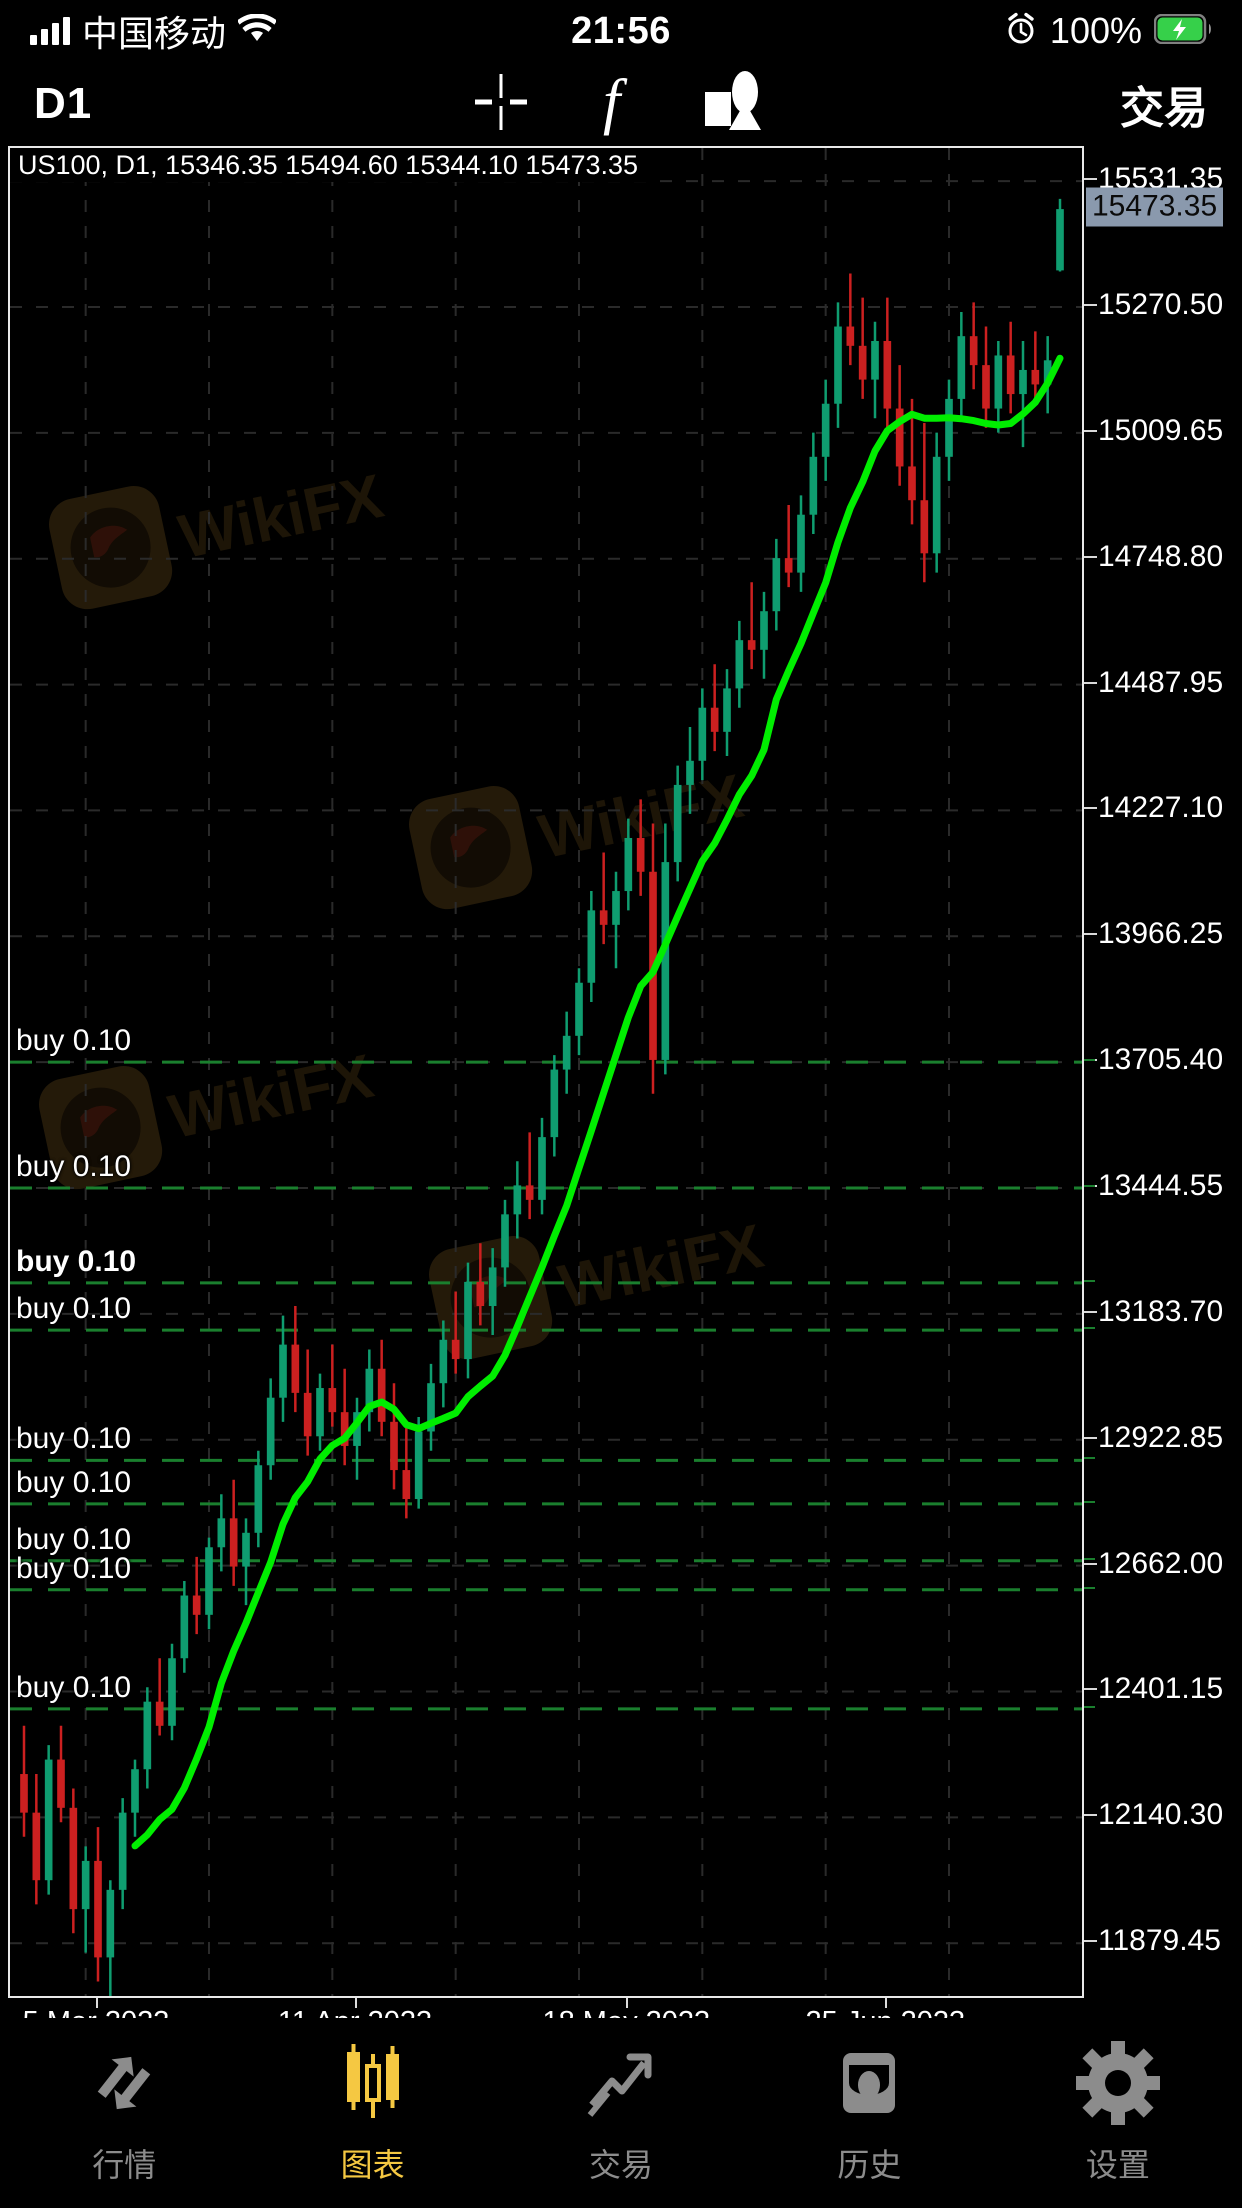 Image resolution: width=1242 pixels, height=2208 pixels. Describe the element at coordinates (1164, 108) in the screenshot. I see `trade-button: 交易` at that location.